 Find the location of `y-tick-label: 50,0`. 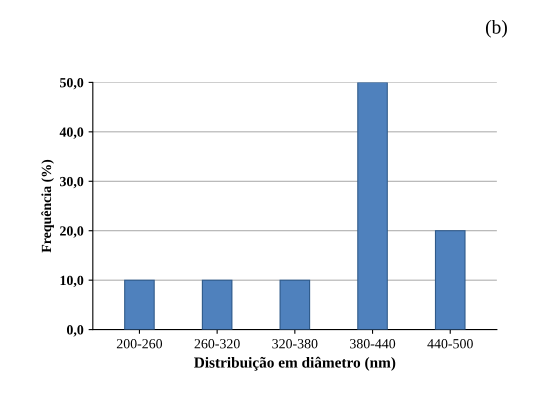

y-tick-label: 50,0 is located at coordinates (72, 84).